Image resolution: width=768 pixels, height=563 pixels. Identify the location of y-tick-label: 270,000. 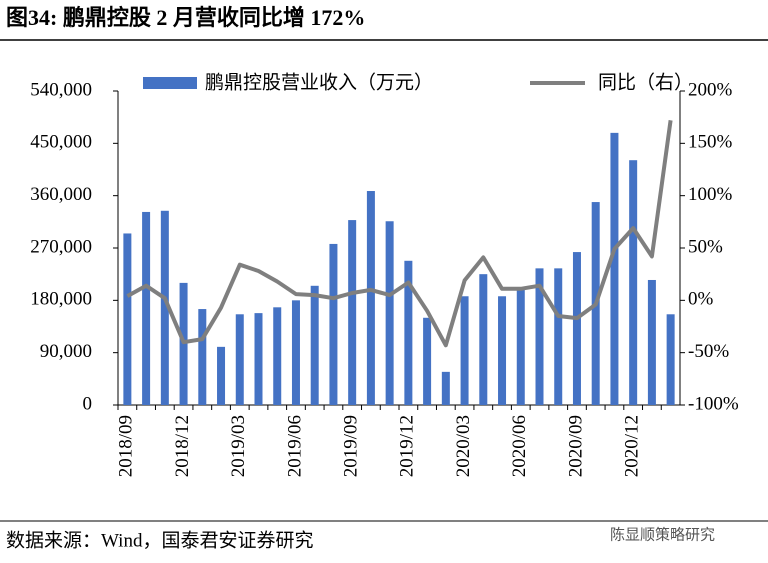
(61, 246).